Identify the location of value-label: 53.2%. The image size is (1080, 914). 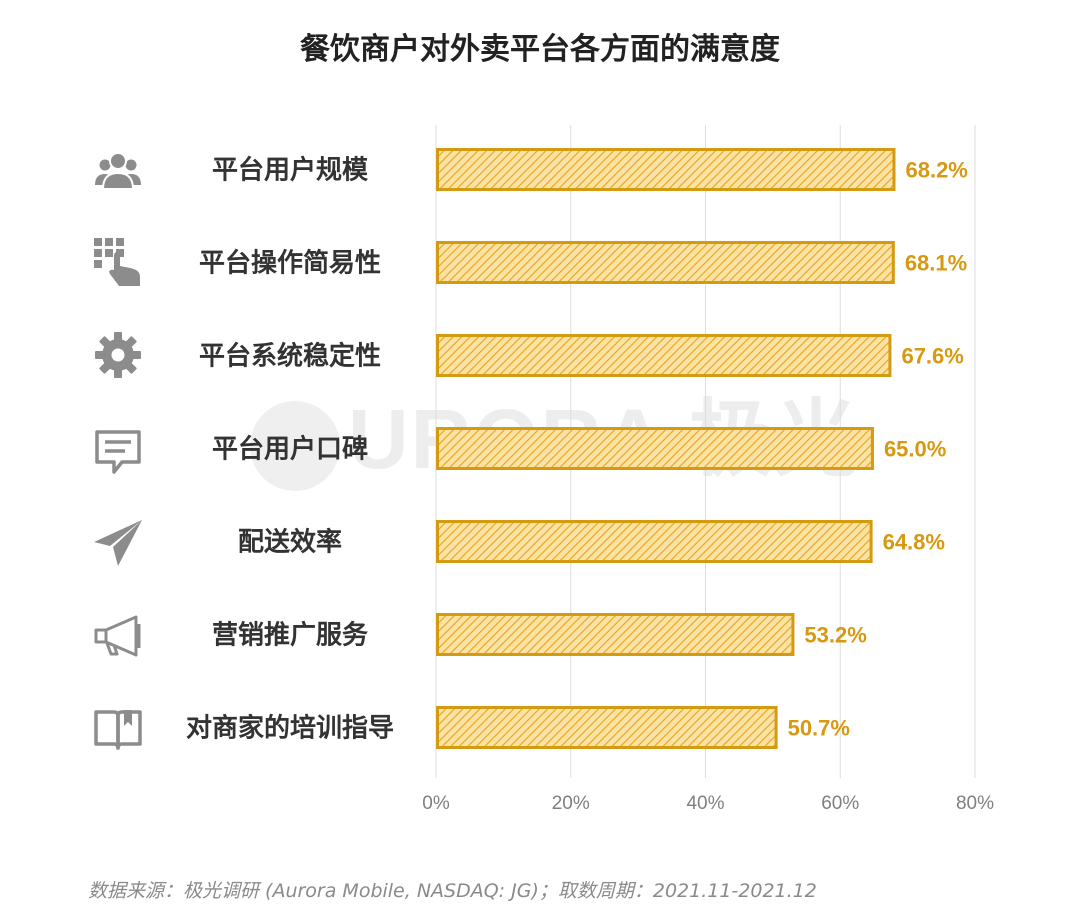
(835, 635).